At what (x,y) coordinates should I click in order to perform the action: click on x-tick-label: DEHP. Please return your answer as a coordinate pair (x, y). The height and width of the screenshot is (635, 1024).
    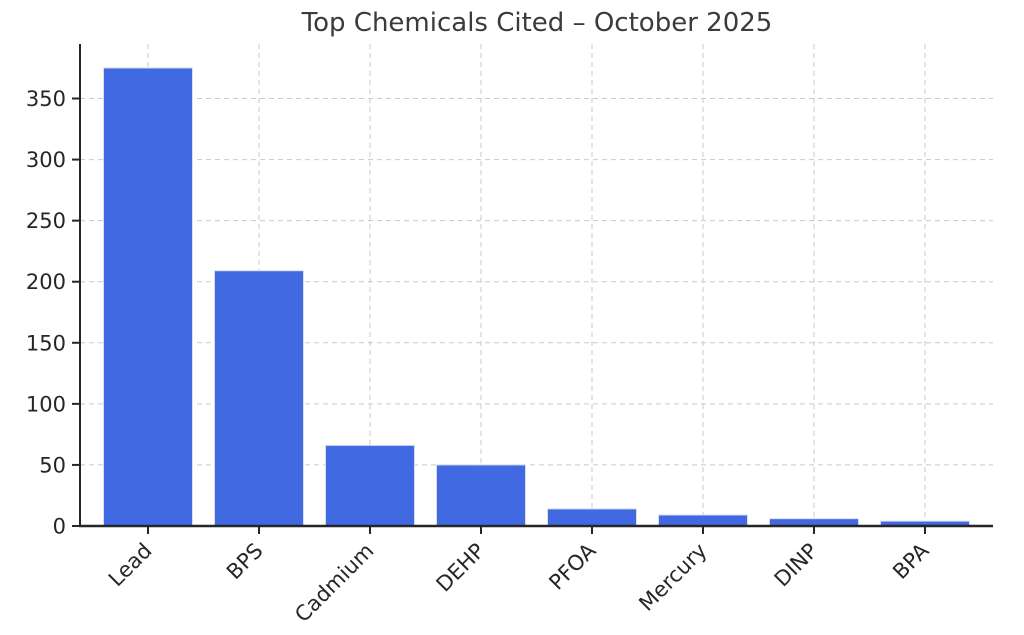
    Looking at the image, I should click on (461, 568).